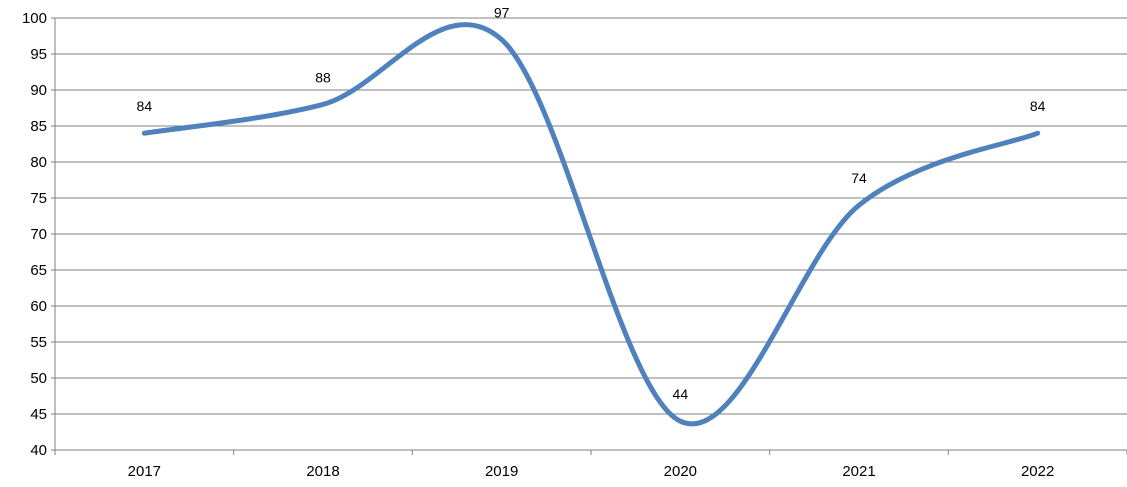 The height and width of the screenshot is (487, 1127). I want to click on x-tick-label: 2018, so click(322, 471).